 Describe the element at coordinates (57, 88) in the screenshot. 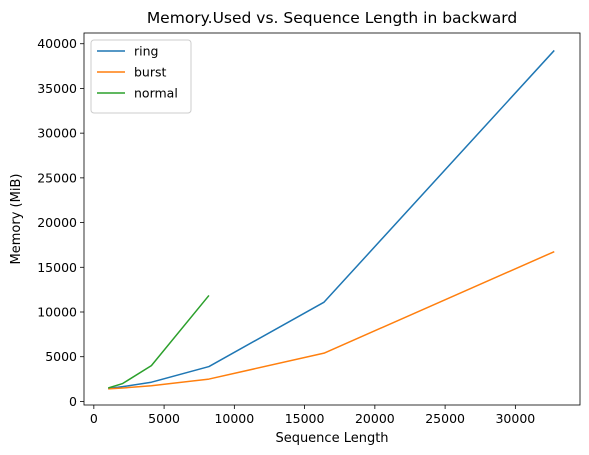

I see `y-tick-label: 35000` at that location.